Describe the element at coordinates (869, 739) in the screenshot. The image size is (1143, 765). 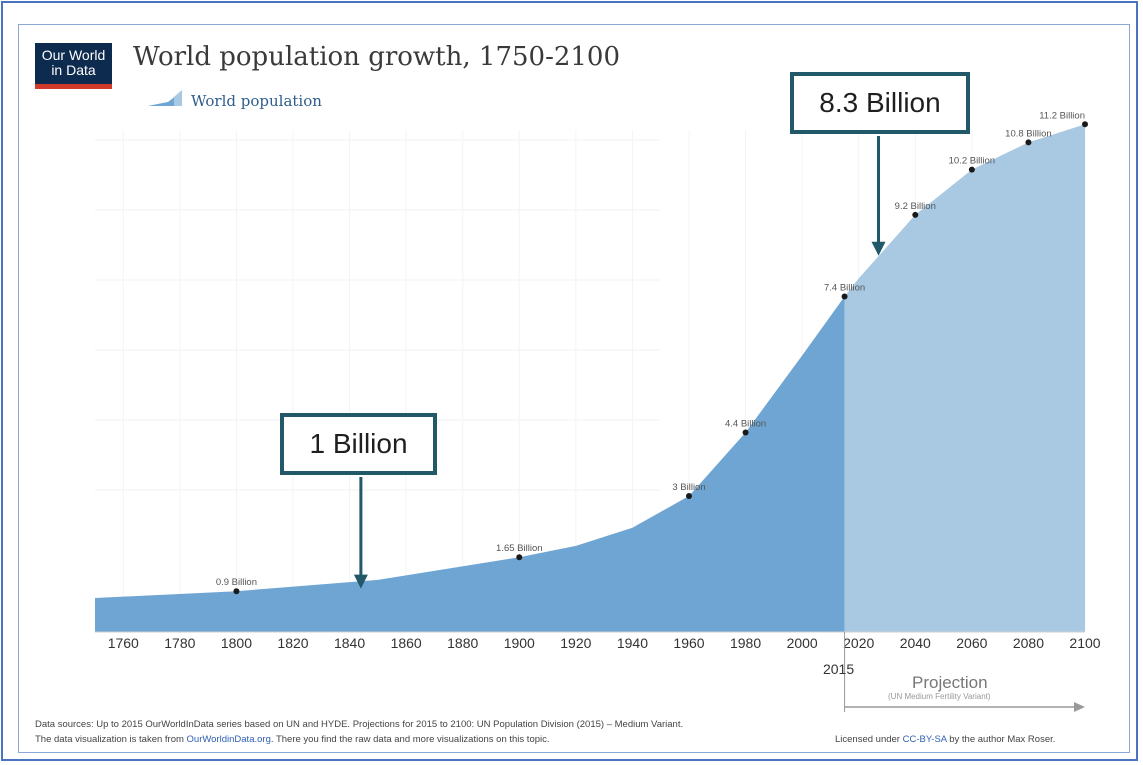
I see `footer-license-prefix: Licensed under` at that location.